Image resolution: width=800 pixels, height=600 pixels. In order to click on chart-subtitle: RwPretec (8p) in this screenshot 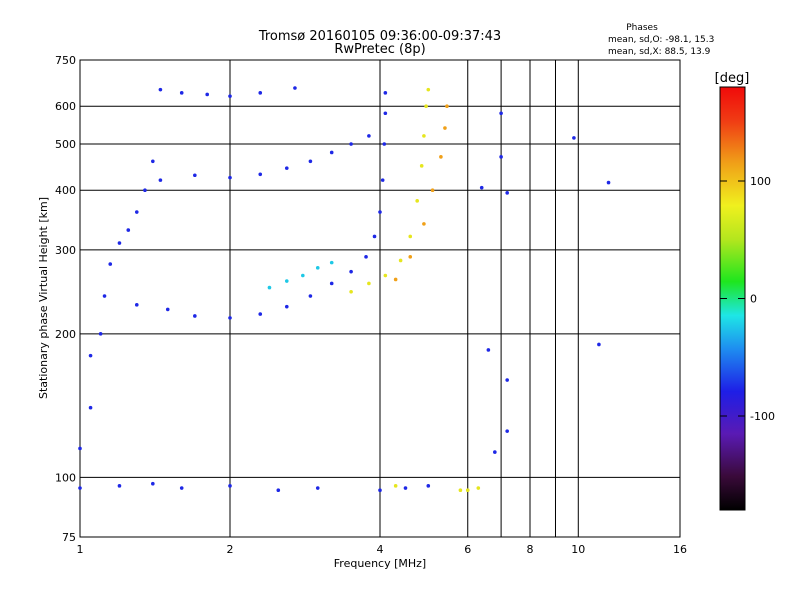, I will do `click(379, 49)`.